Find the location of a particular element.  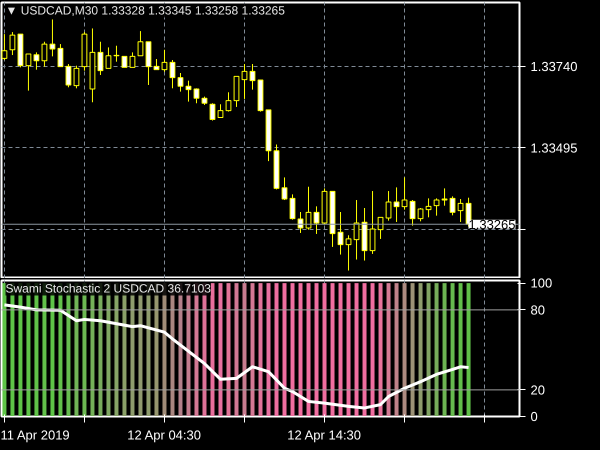

y-tick-label: 1.33740 is located at coordinates (554, 66).